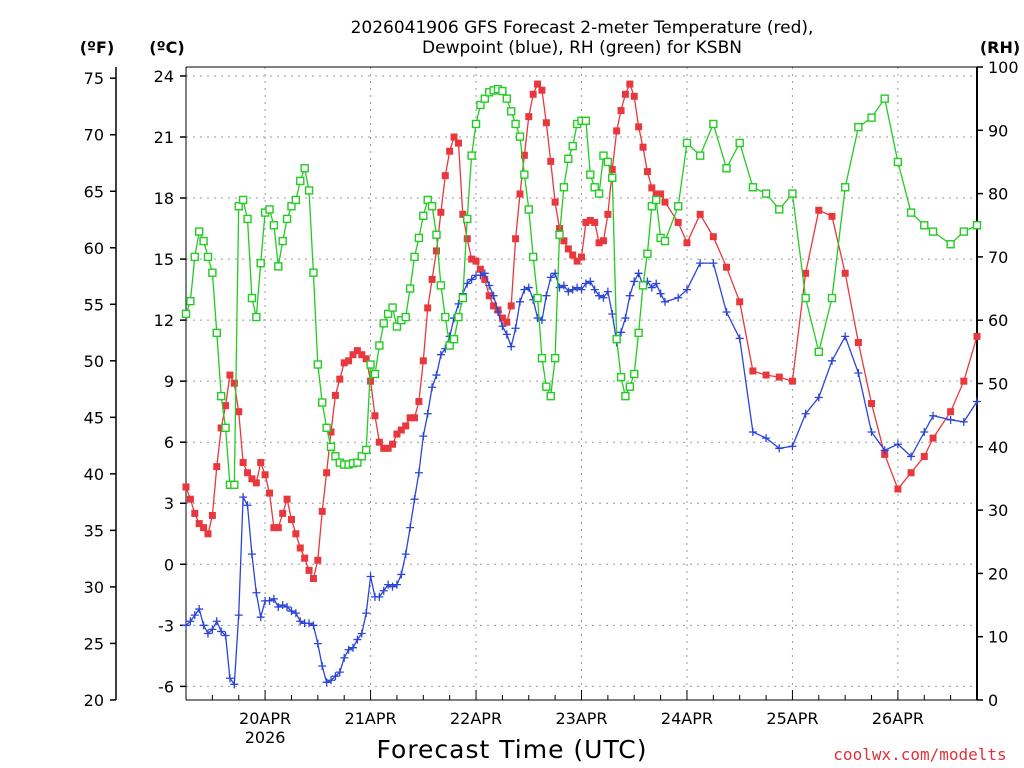 This screenshot has width=1024, height=768. What do you see at coordinates (998, 130) in the screenshot?
I see `rh-tick-label: 90` at bounding box center [998, 130].